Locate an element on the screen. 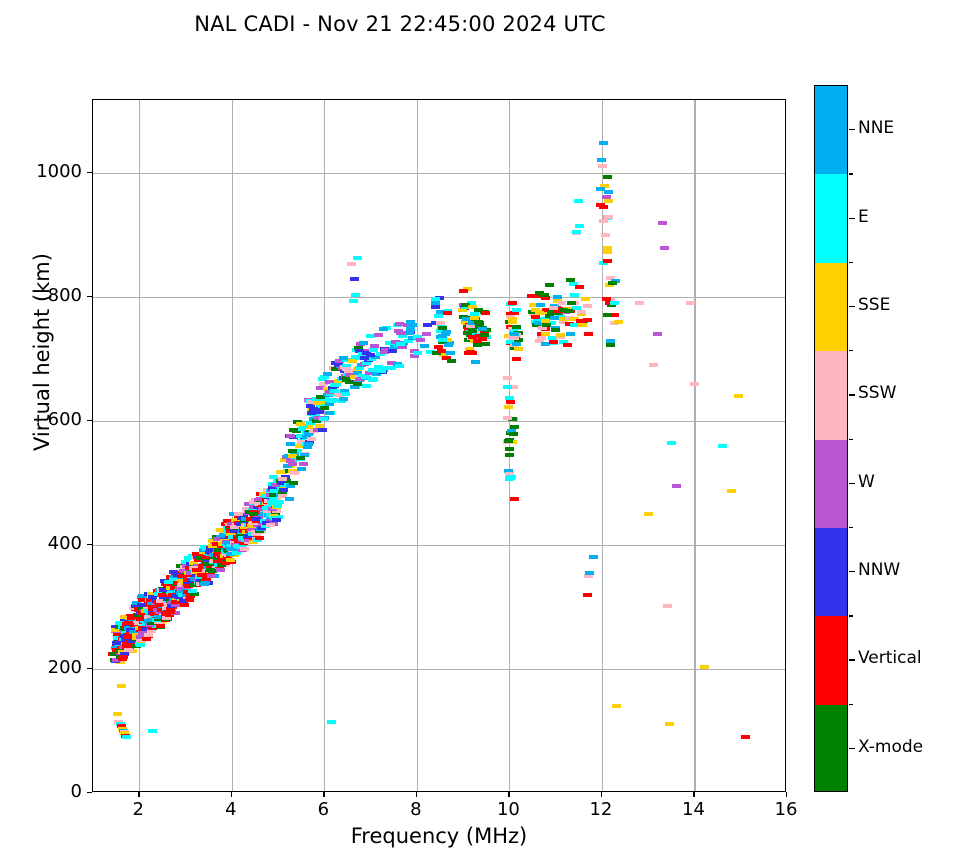  y-tick-label: 600 is located at coordinates (64, 420).